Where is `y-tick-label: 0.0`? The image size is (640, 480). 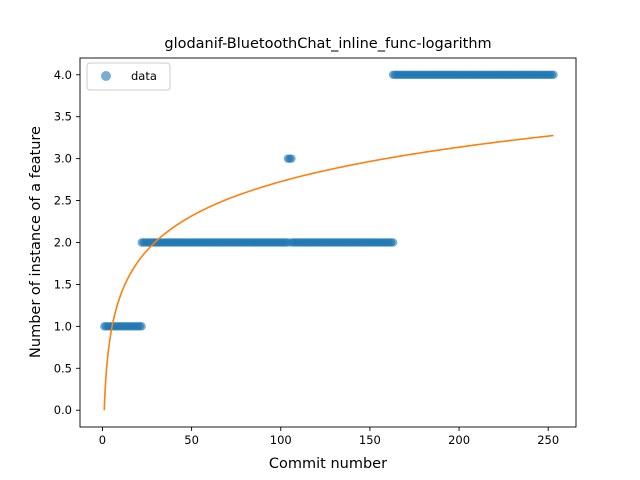
y-tick-label: 0.0 is located at coordinates (63, 410).